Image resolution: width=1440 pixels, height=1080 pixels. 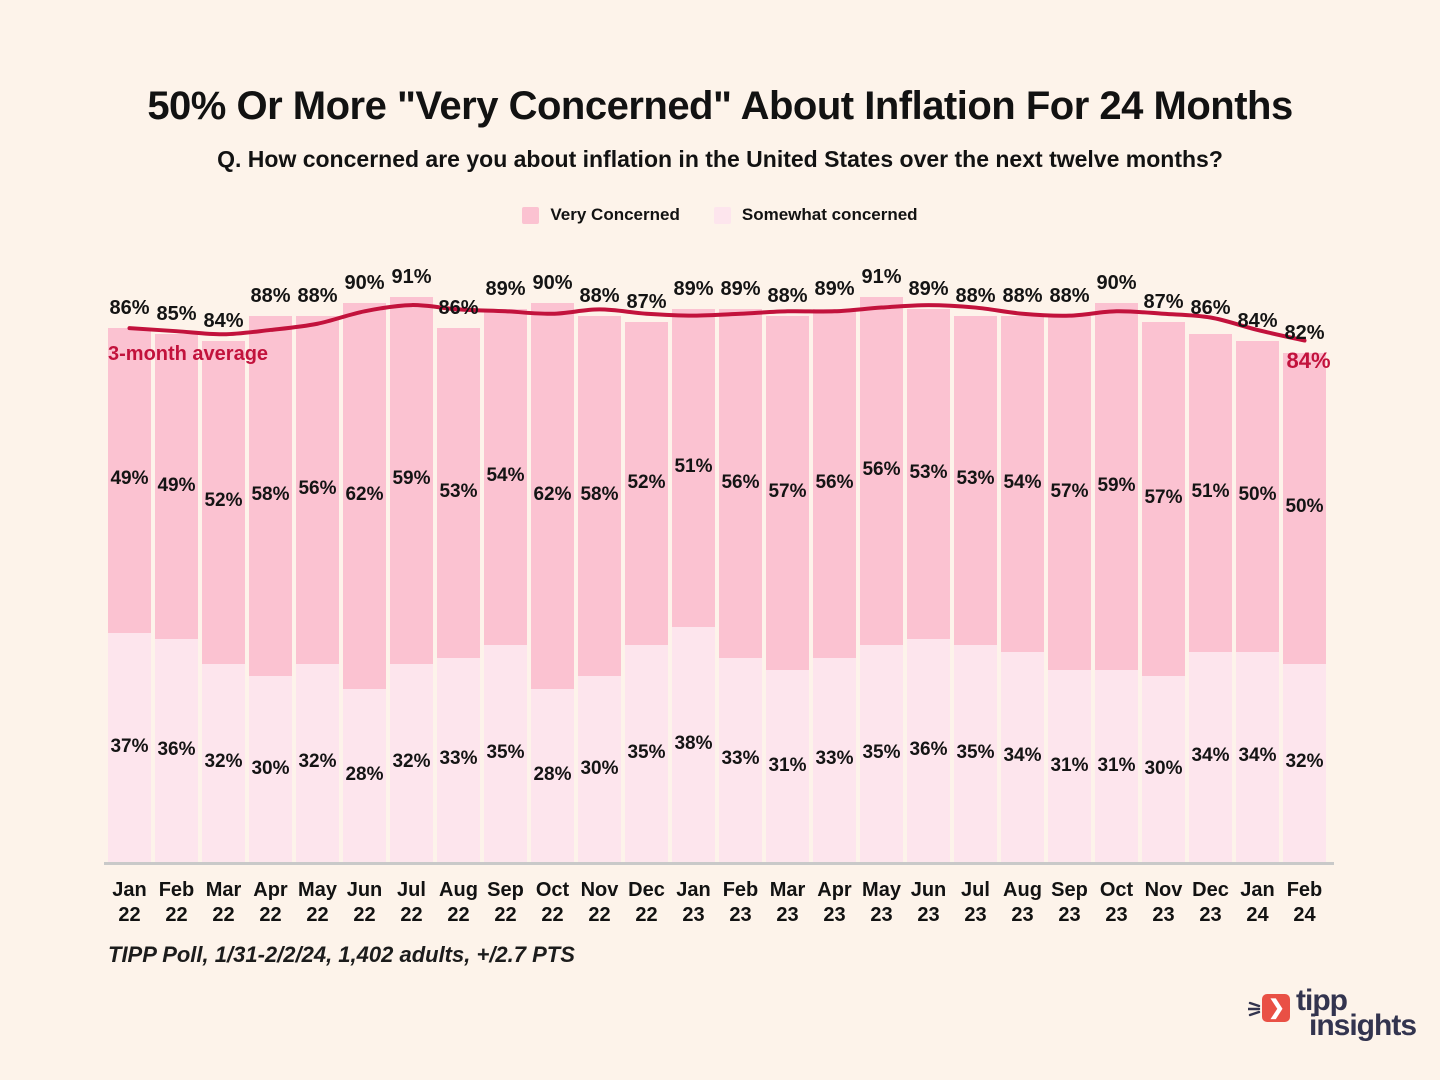 What do you see at coordinates (223, 902) in the screenshot?
I see `month-label: Mar 22` at bounding box center [223, 902].